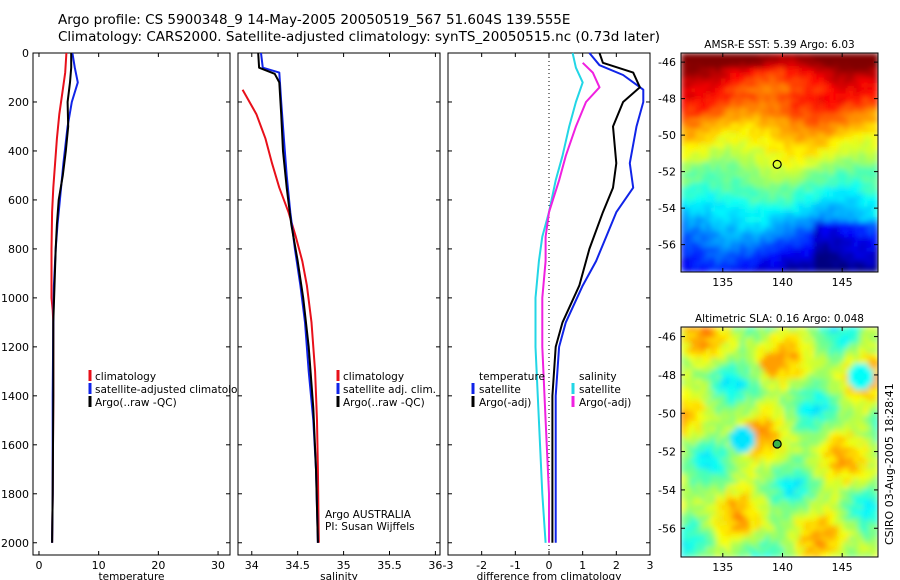 This screenshot has height=580, width=900. I want to click on x-tick-label: -3, so click(448, 565).